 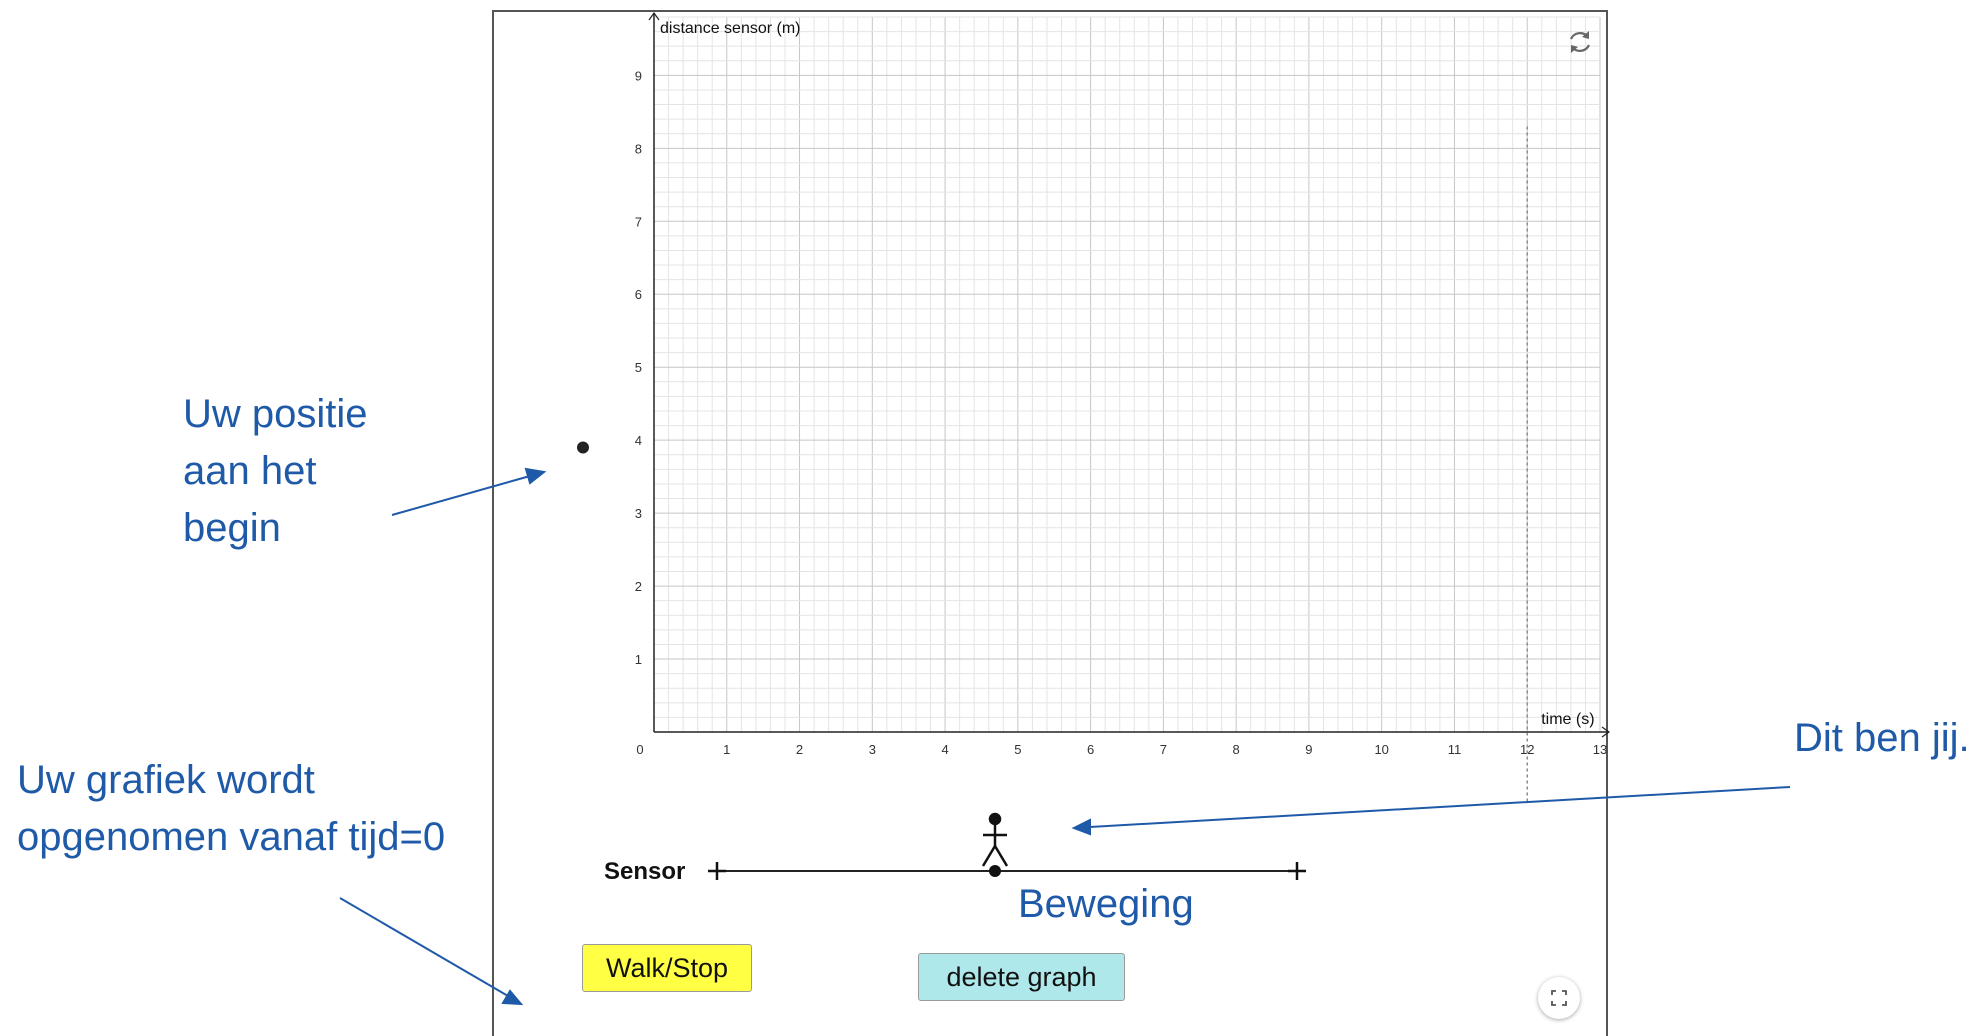 What do you see at coordinates (944, 749) in the screenshot?
I see `x-tick-label: 4` at bounding box center [944, 749].